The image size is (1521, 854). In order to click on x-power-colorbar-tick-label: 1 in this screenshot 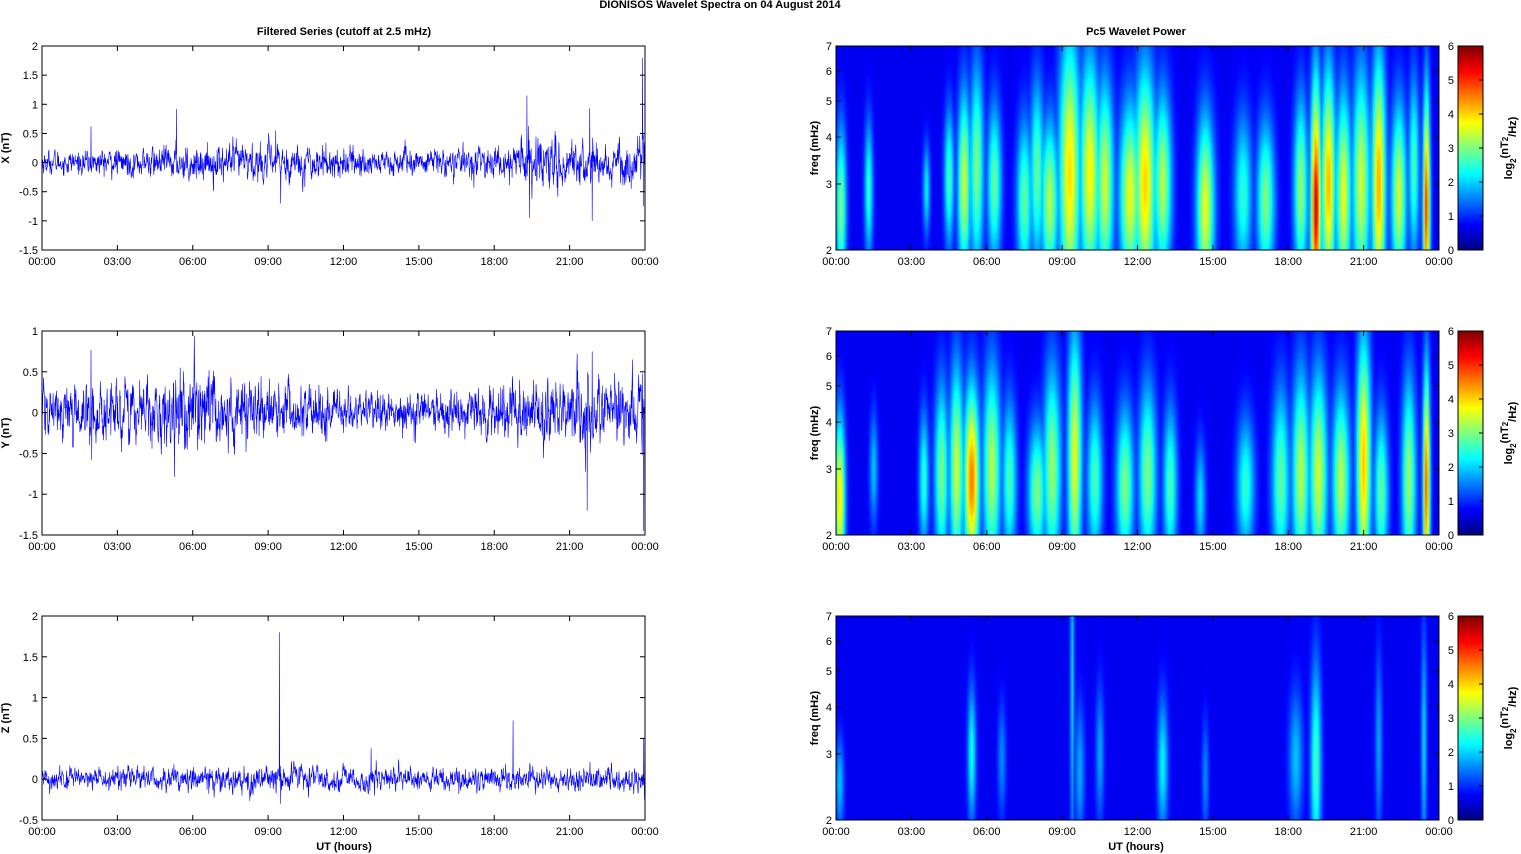, I will do `click(1451, 217)`.